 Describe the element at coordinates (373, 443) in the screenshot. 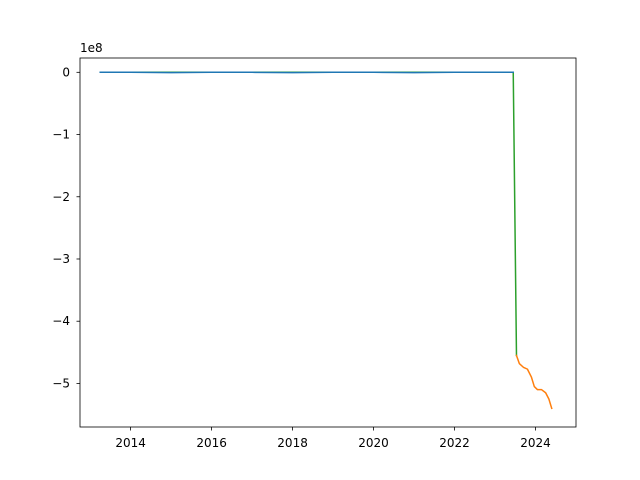

I see `x-tick-label: 2020` at that location.